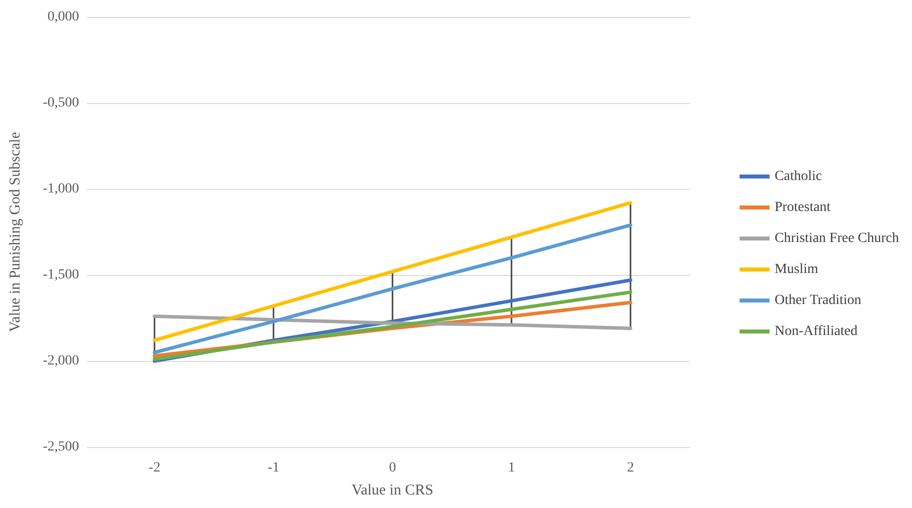  What do you see at coordinates (16, 232) in the screenshot?
I see `y-axis-title: Value in Punishing God Subscale` at bounding box center [16, 232].